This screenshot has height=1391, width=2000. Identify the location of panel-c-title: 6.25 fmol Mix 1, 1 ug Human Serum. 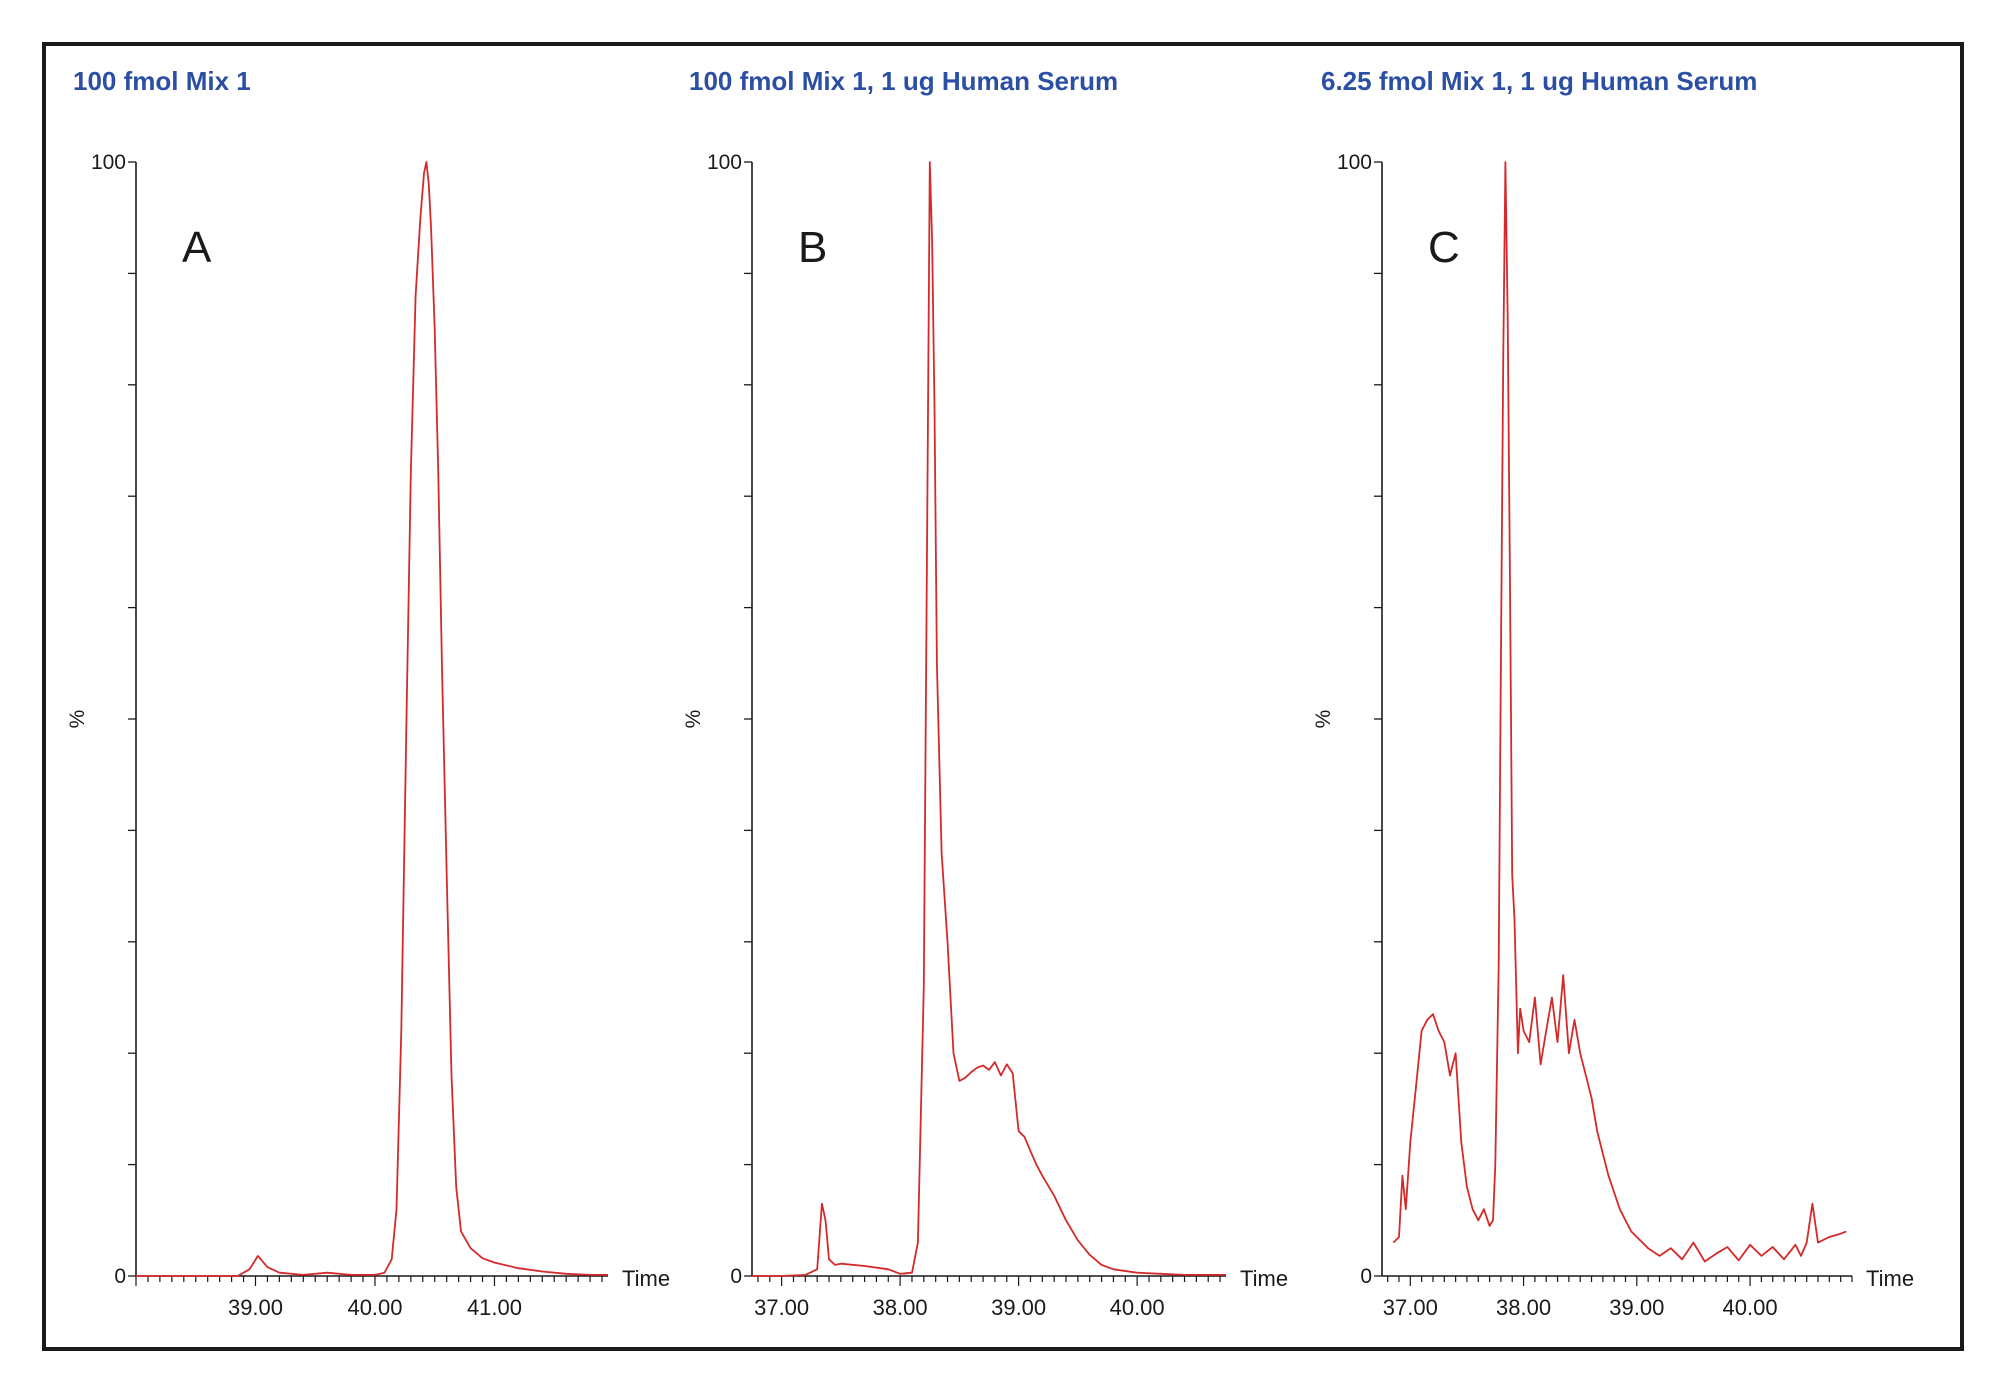
(1539, 81).